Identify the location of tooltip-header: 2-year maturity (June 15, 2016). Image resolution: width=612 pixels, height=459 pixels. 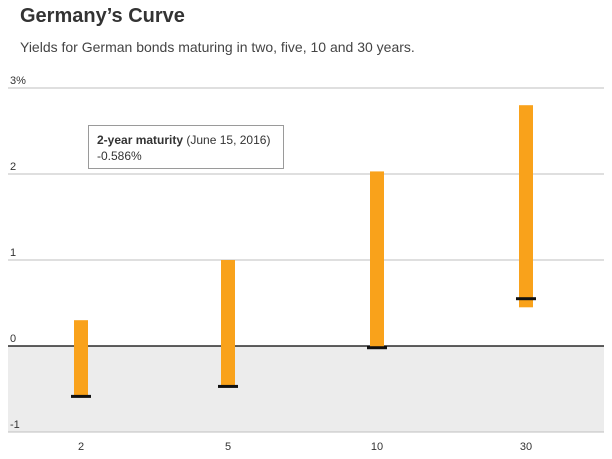
(186, 140).